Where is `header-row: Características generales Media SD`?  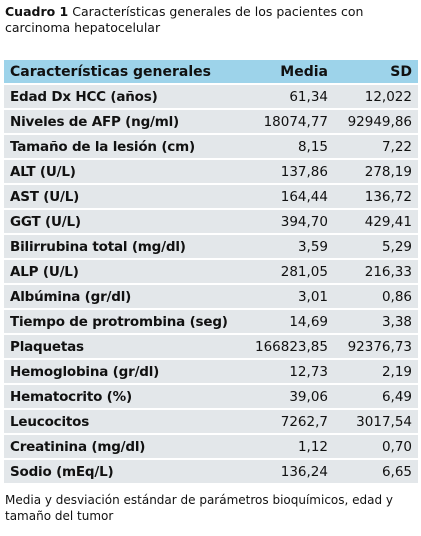
header-row: Características generales Media SD is located at coordinates (211, 72).